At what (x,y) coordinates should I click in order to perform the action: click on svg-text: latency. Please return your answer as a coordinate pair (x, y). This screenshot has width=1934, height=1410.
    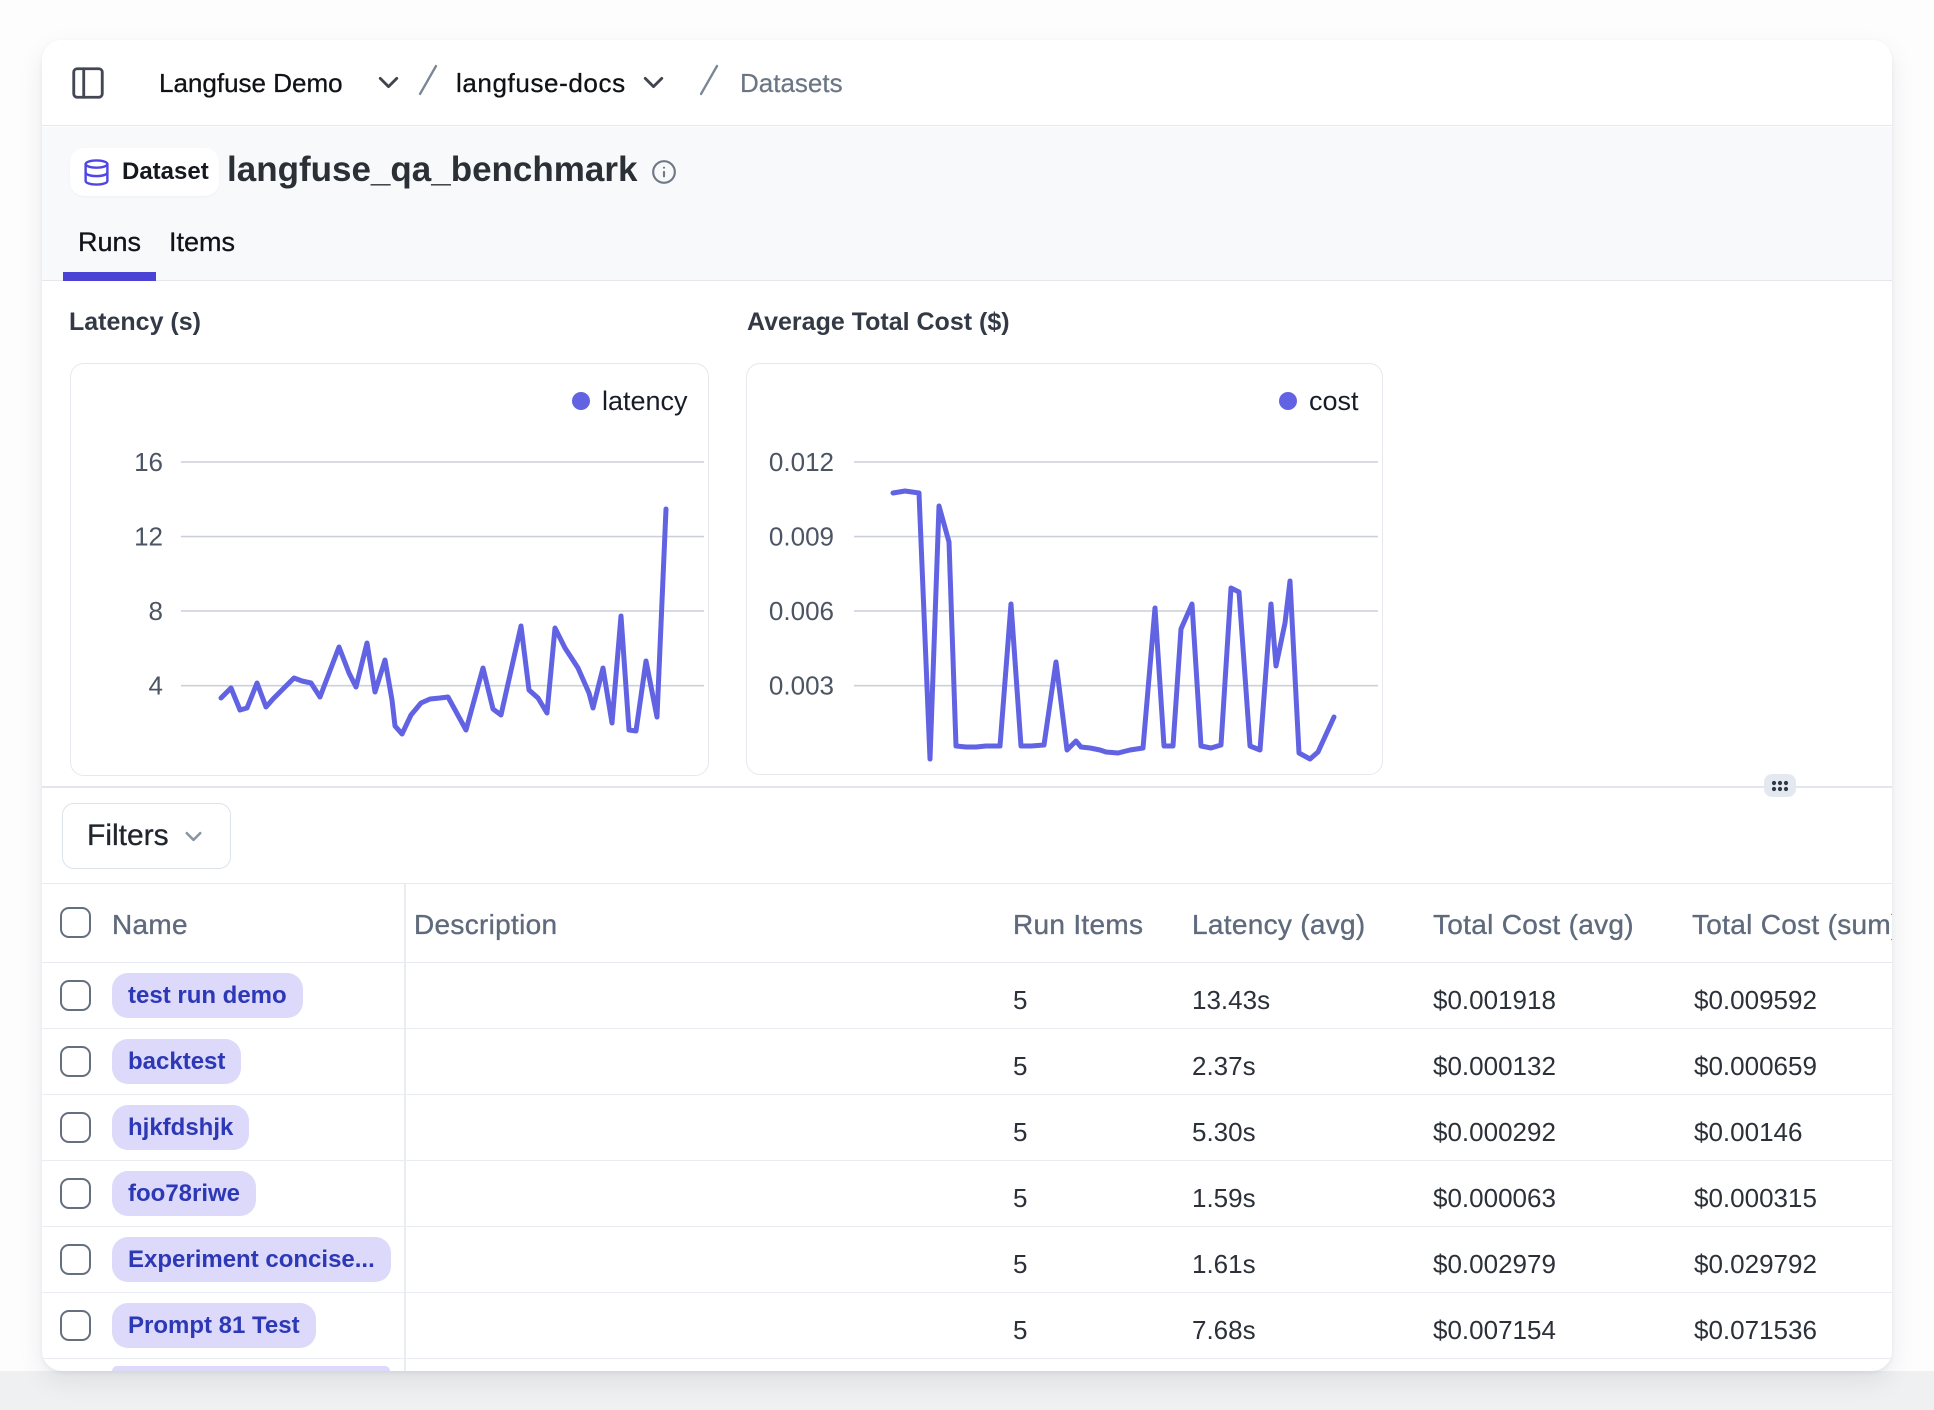
    Looking at the image, I should click on (645, 401).